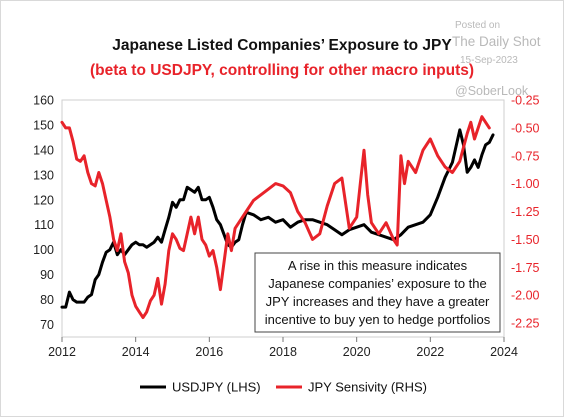  What do you see at coordinates (43, 125) in the screenshot?
I see `y-left-tick-label: 150` at bounding box center [43, 125].